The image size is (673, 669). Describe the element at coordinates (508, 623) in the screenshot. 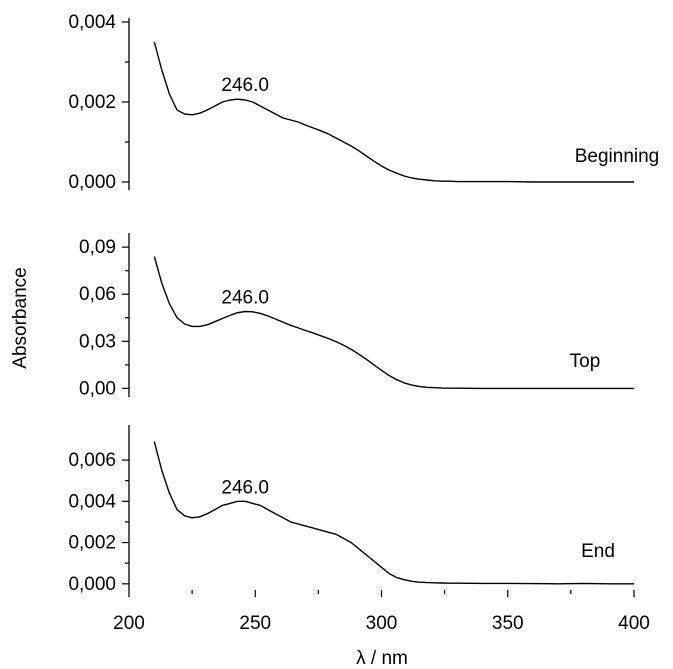

I see `x-tick-label: 350` at that location.